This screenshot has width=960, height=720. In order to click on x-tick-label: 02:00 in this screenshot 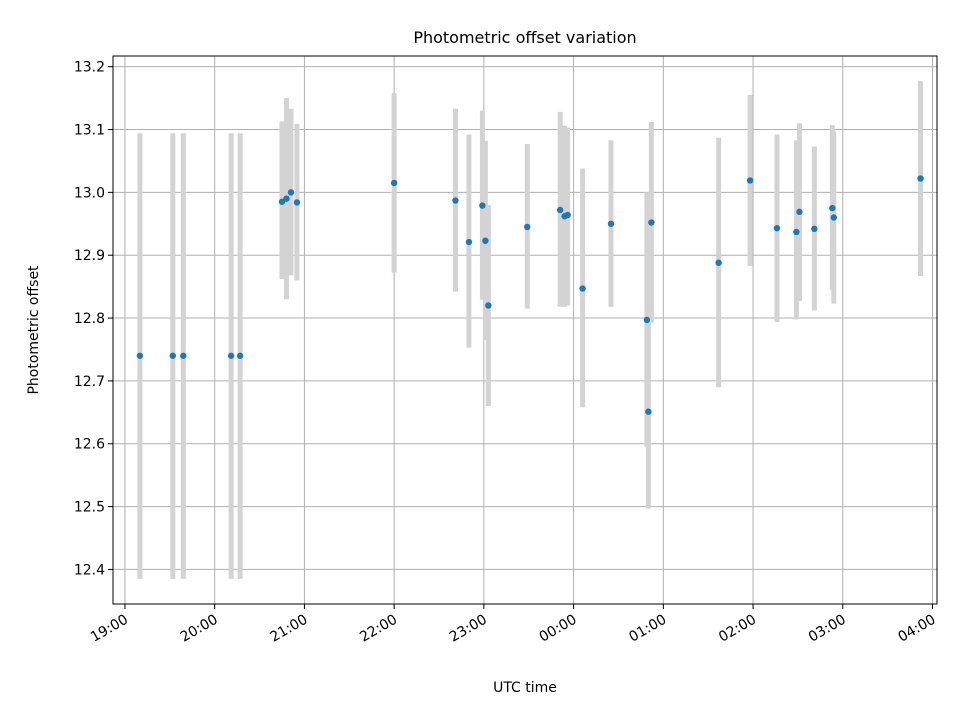, I will do `click(737, 629)`.